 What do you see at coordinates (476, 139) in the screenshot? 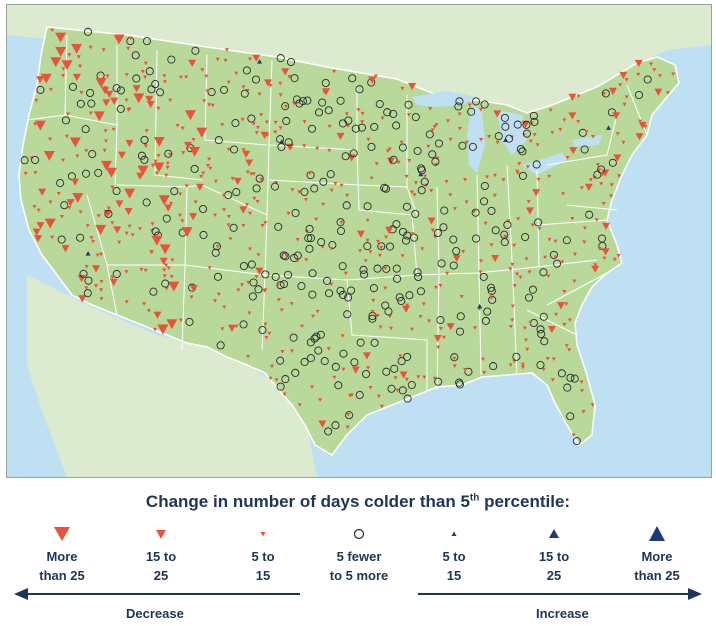
I see `lake-michigan` at bounding box center [476, 139].